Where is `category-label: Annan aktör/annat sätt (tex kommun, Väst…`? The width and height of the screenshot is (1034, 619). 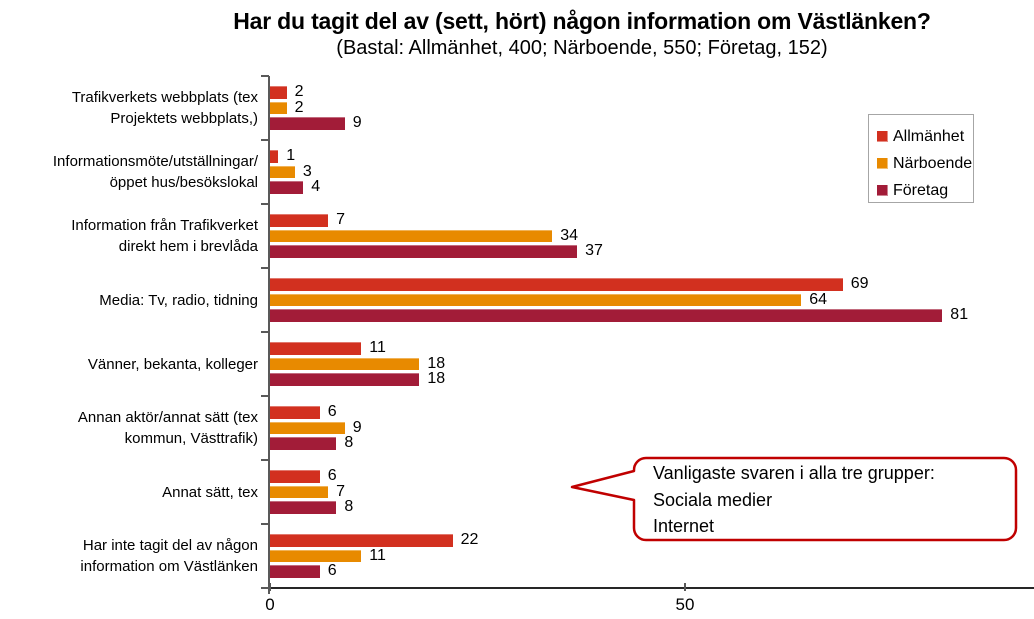 category-label: Annan aktör/annat sätt (tex kommun, Väst… is located at coordinates (167, 428).